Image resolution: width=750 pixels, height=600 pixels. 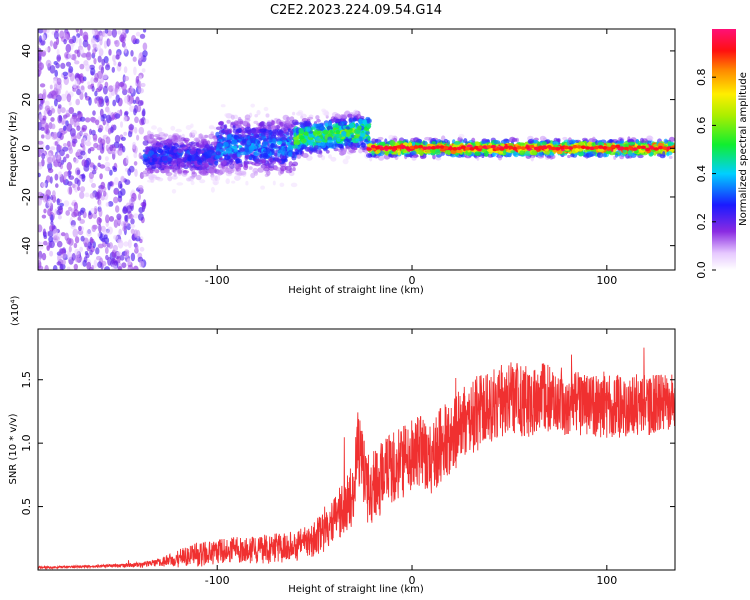 What do you see at coordinates (520, 148) in the screenshot?
I see `spectrogram-ridge` at bounding box center [520, 148].